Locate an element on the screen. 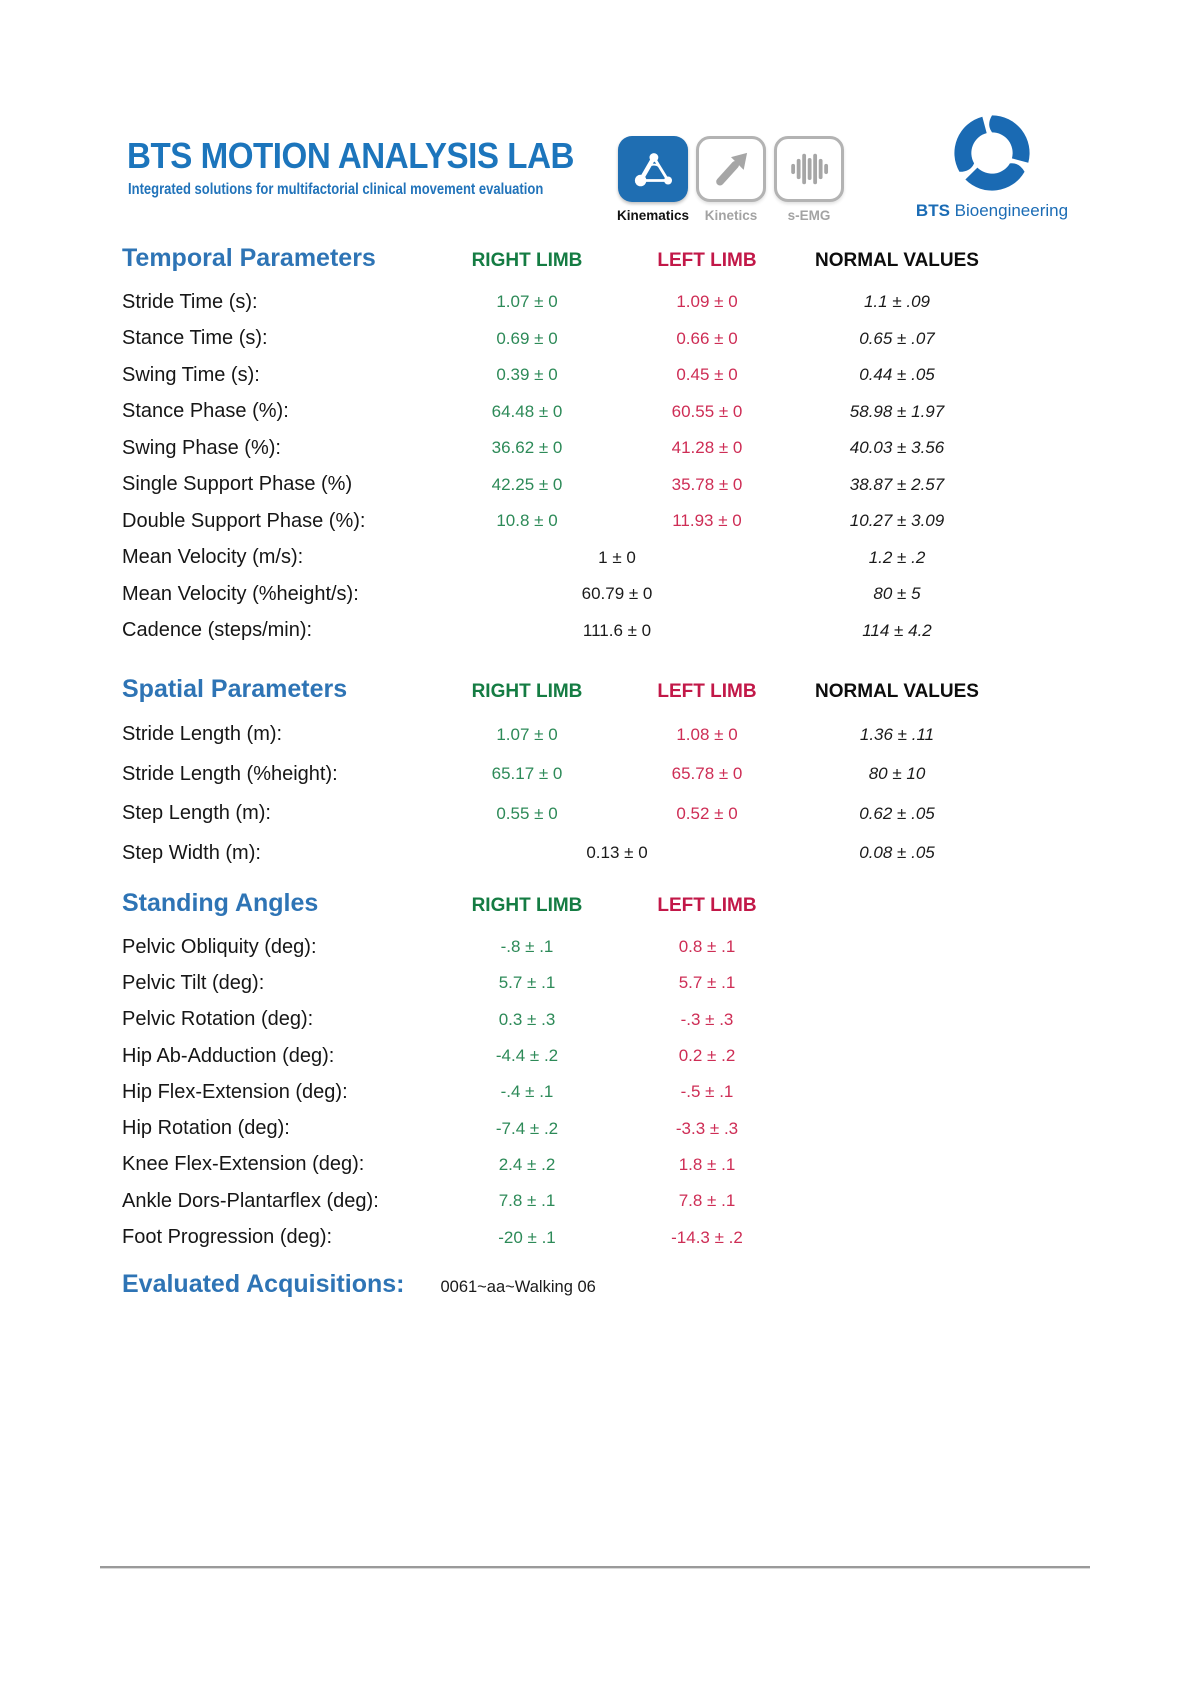 This screenshot has width=1190, height=1684. combined-limb-value: 0.13 ± 0 is located at coordinates (617, 853).